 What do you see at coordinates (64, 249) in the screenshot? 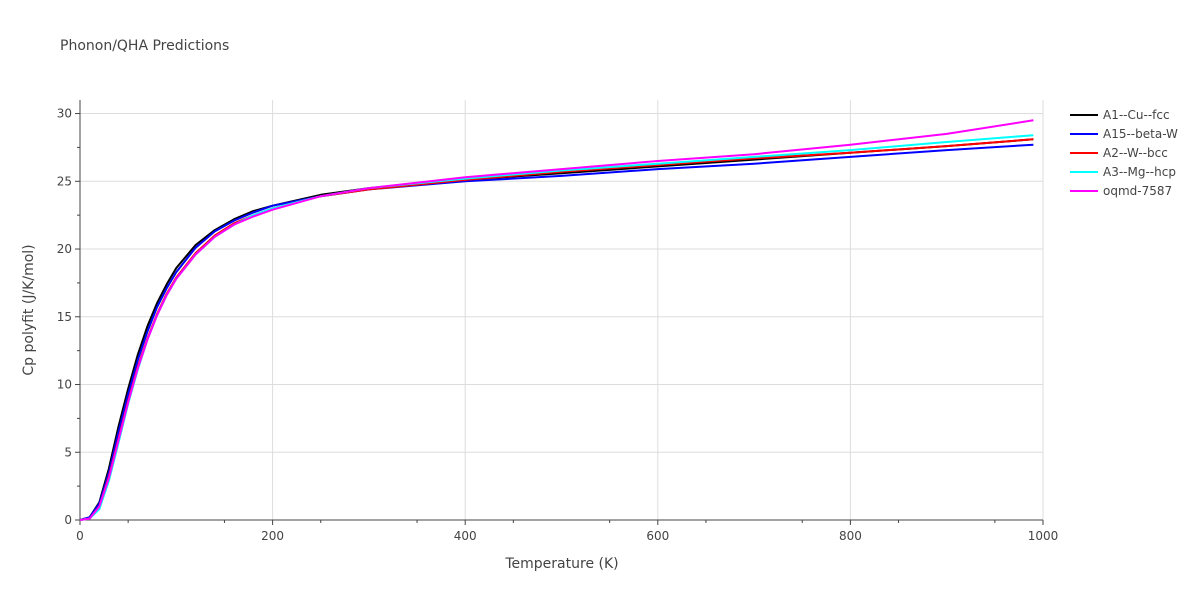
I see `y-tick-label: 20` at bounding box center [64, 249].